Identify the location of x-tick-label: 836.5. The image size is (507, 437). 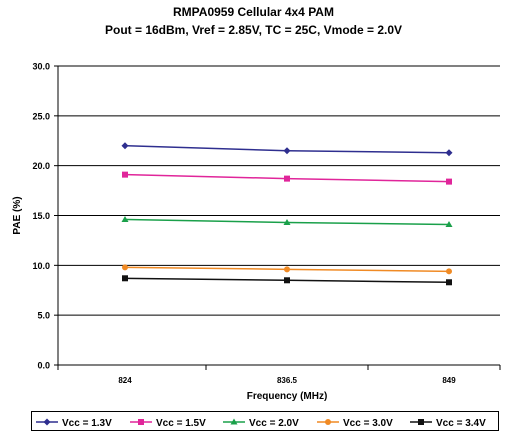
(287, 380).